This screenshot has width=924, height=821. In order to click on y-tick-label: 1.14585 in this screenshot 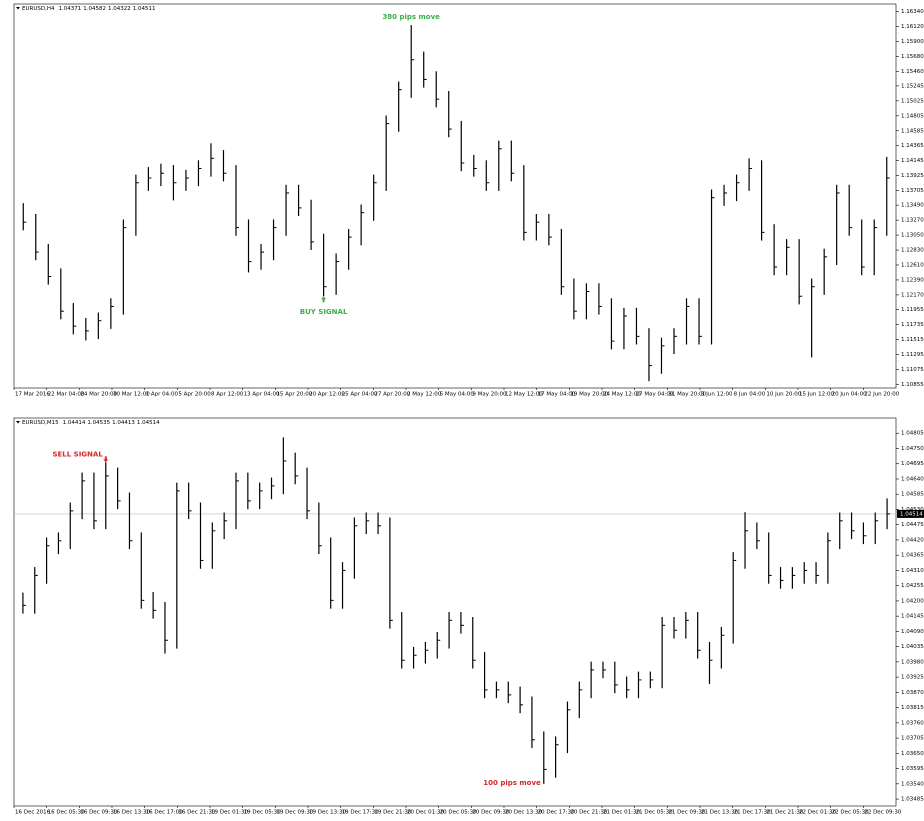, I will do `click(912, 131)`.